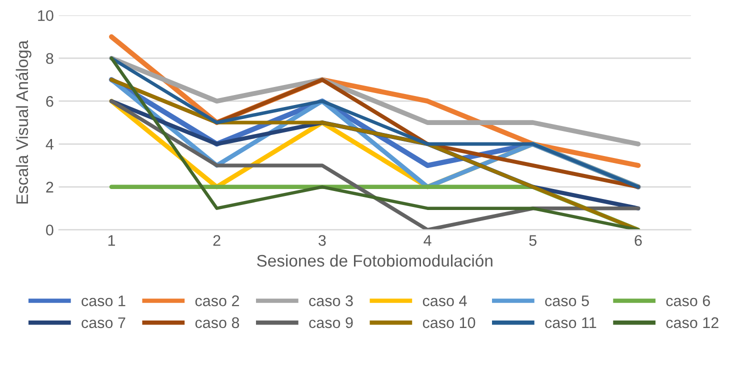 The width and height of the screenshot is (735, 383). Describe the element at coordinates (449, 322) in the screenshot. I see `legend-label: caso 10` at that location.